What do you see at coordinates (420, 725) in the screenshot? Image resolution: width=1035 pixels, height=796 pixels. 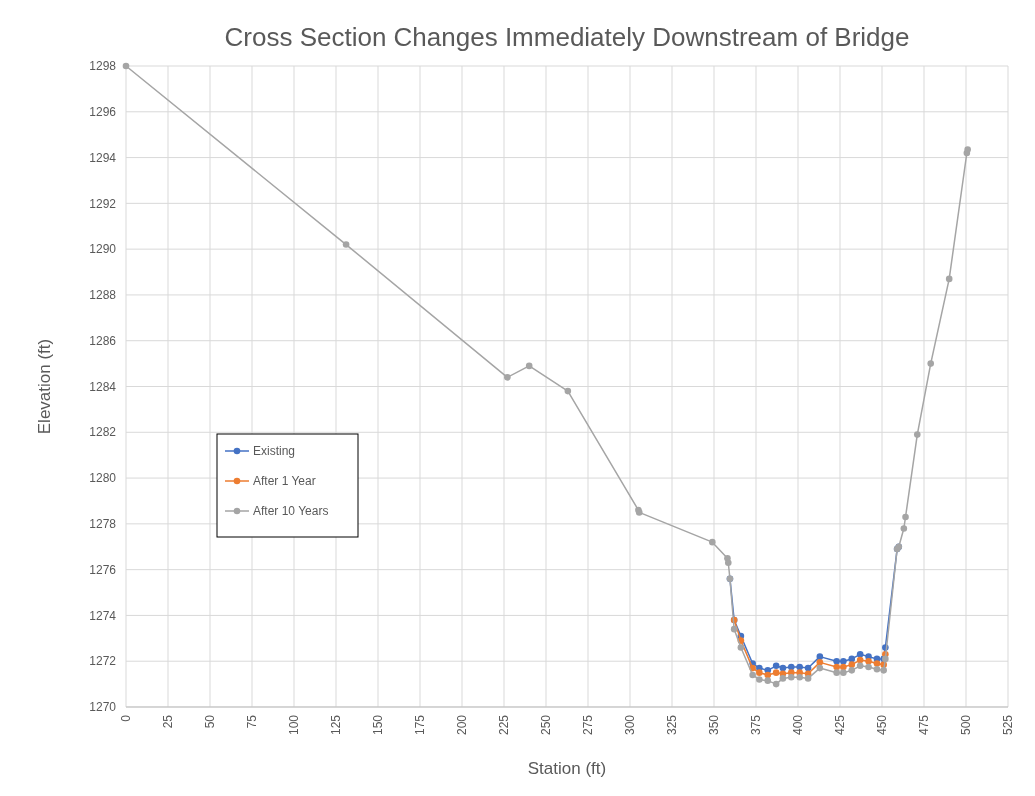 I see `x-tick-label: 175` at bounding box center [420, 725].